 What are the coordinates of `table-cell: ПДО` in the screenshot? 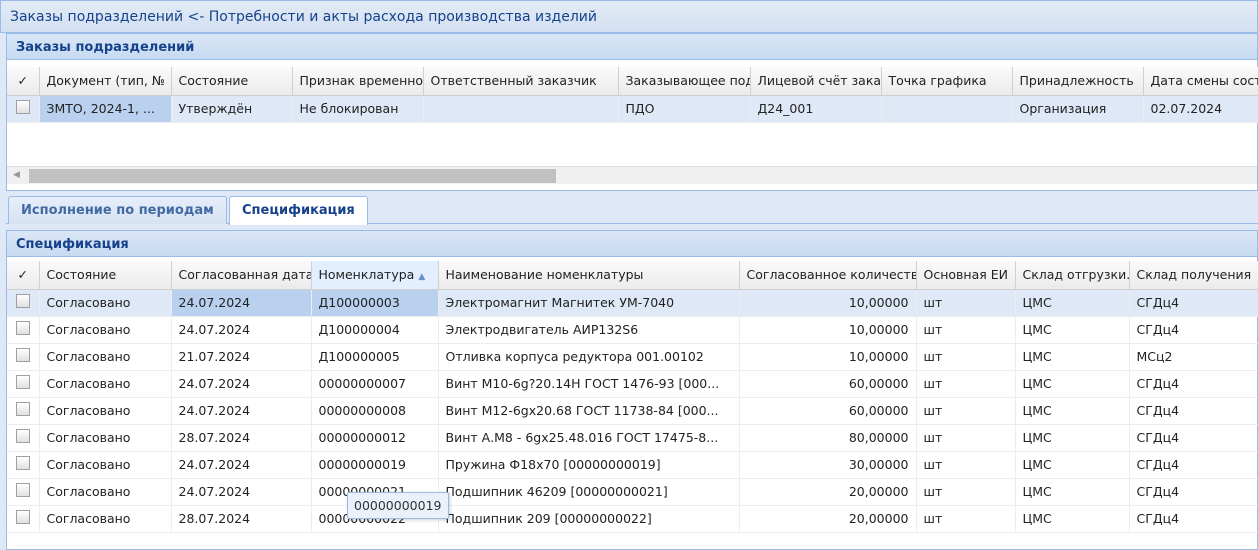 It's located at (684, 109).